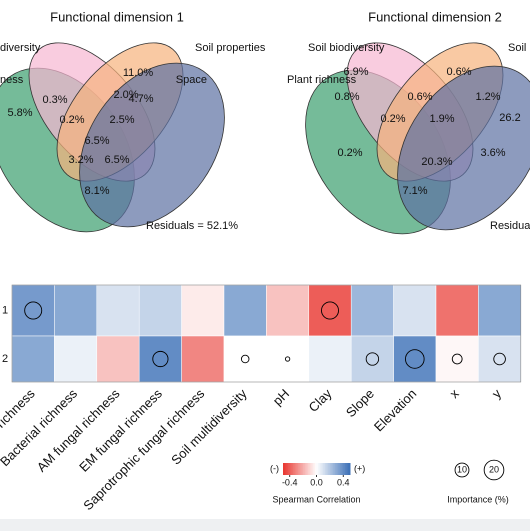 This screenshot has width=530, height=531. Describe the element at coordinates (121, 120) in the screenshot. I see `region-label: 2.5%` at that location.